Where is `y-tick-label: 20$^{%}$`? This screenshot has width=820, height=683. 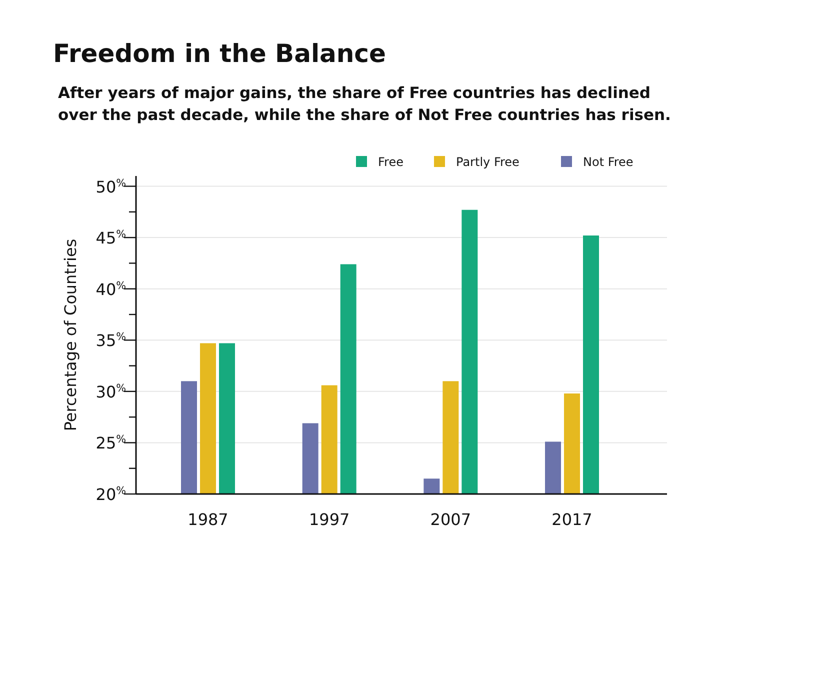
y-tick-label: 20$^{%}$ is located at coordinates (111, 494).